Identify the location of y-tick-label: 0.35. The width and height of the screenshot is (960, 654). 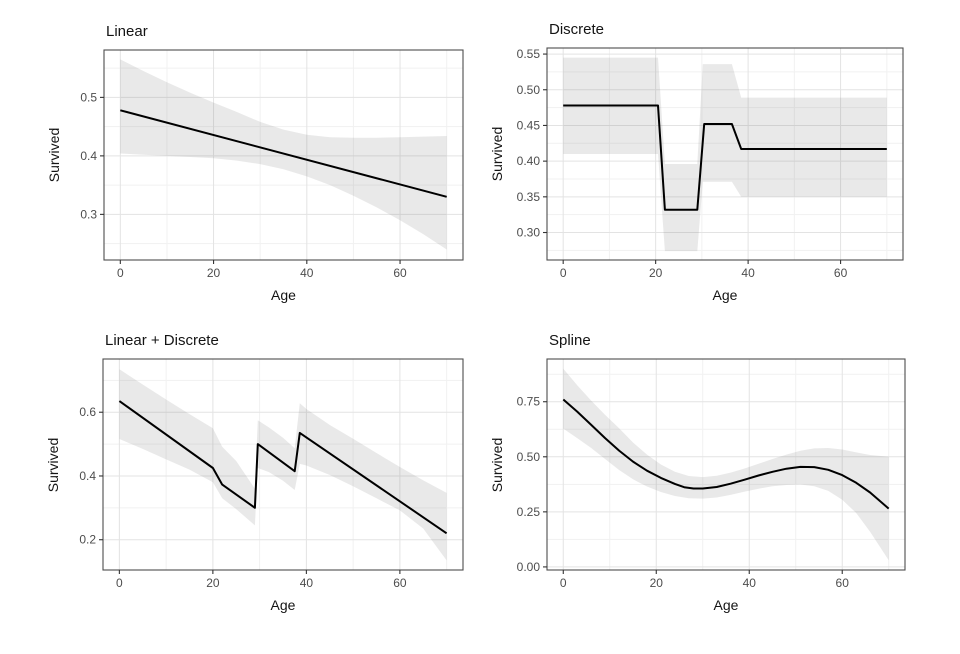
(529, 197).